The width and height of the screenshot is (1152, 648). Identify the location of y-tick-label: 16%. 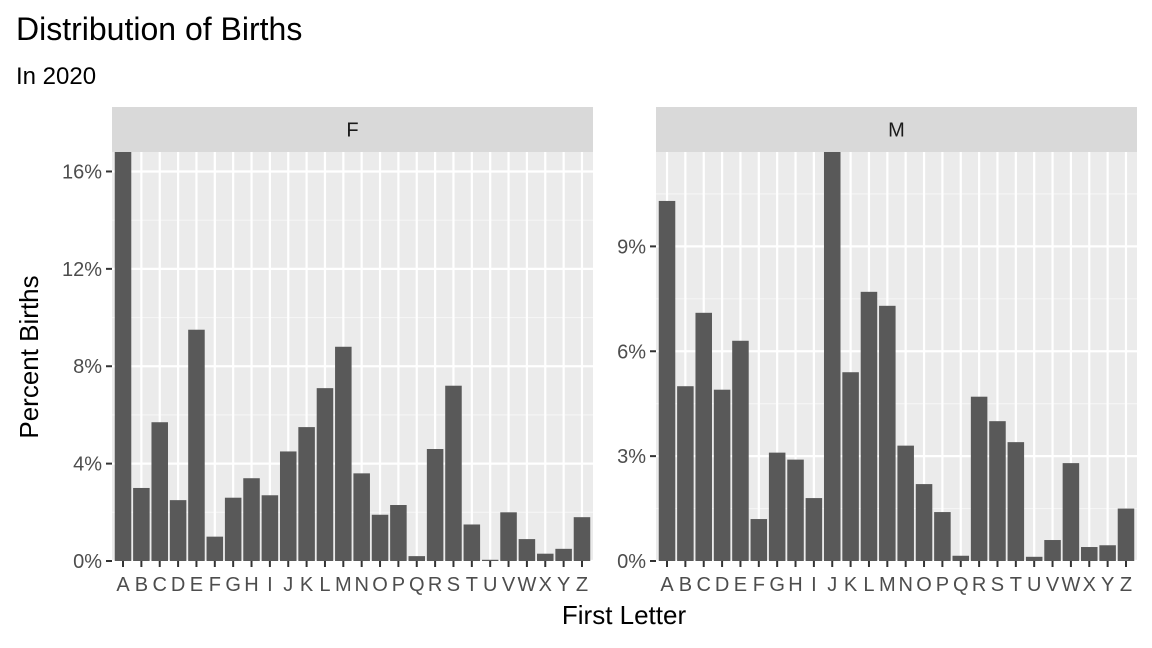
(82, 172).